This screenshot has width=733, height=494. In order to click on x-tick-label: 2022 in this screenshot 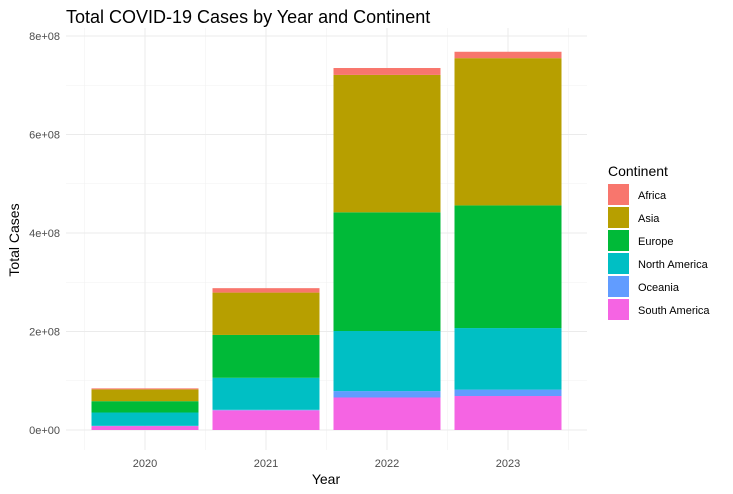, I will do `click(387, 464)`.